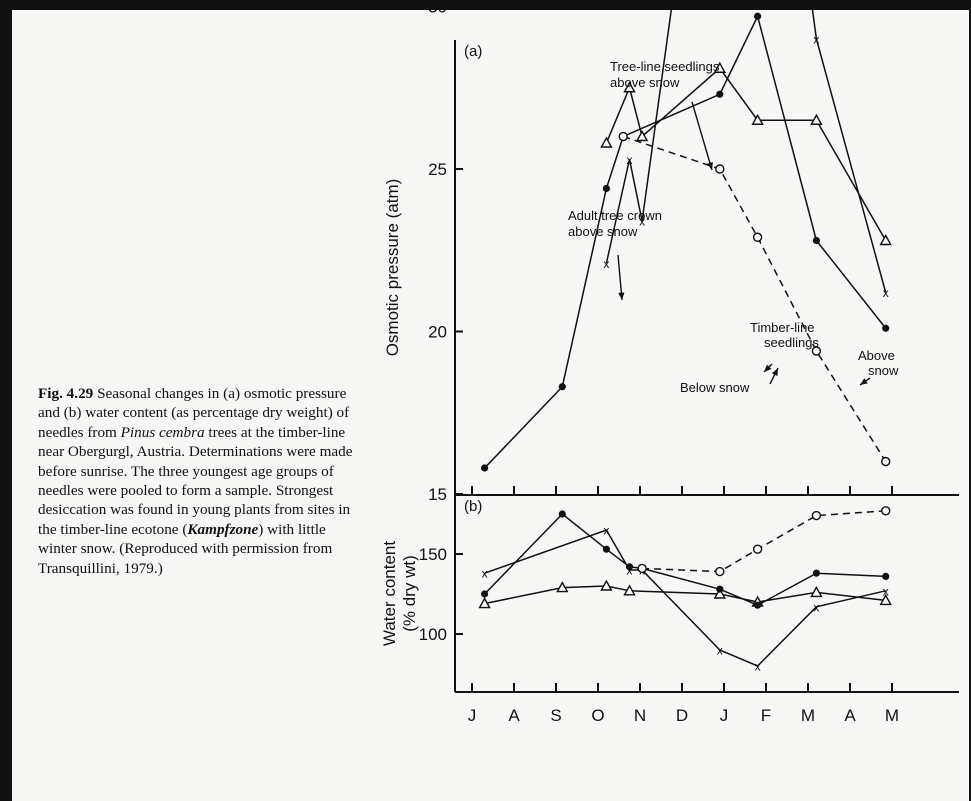 The image size is (971, 801). I want to click on arrow-adult-crown, so click(620, 277).